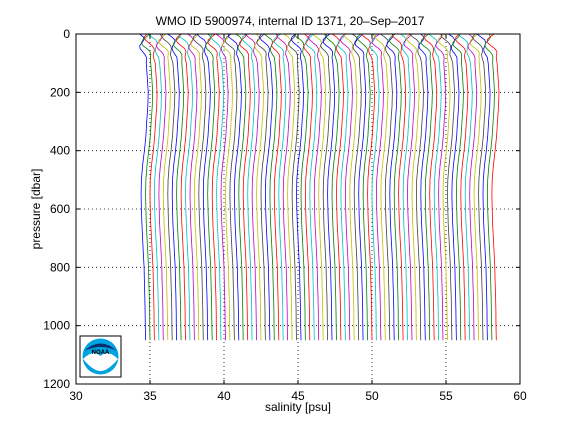  What do you see at coordinates (298, 396) in the screenshot?
I see `x-tick-label: 45` at bounding box center [298, 396].